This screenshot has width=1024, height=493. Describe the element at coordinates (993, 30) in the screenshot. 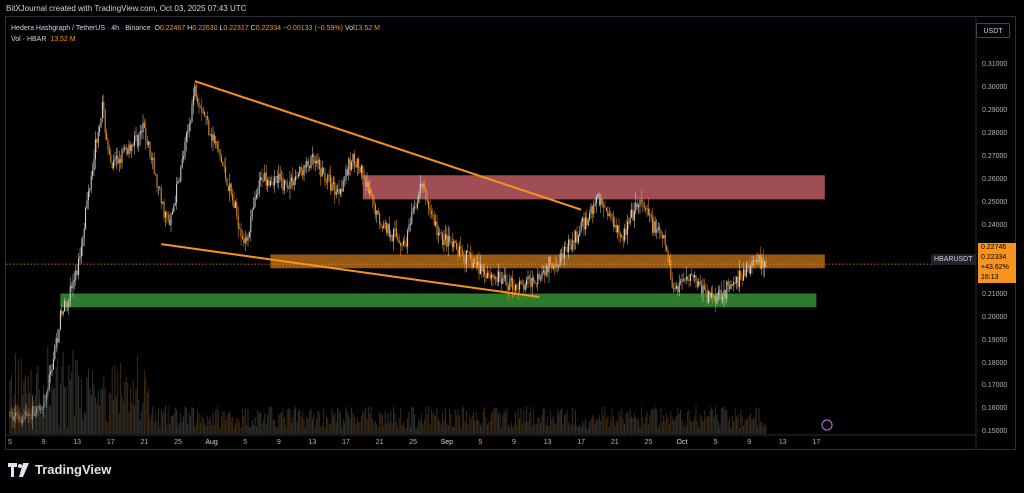

I see `currency-button: USDT` at that location.